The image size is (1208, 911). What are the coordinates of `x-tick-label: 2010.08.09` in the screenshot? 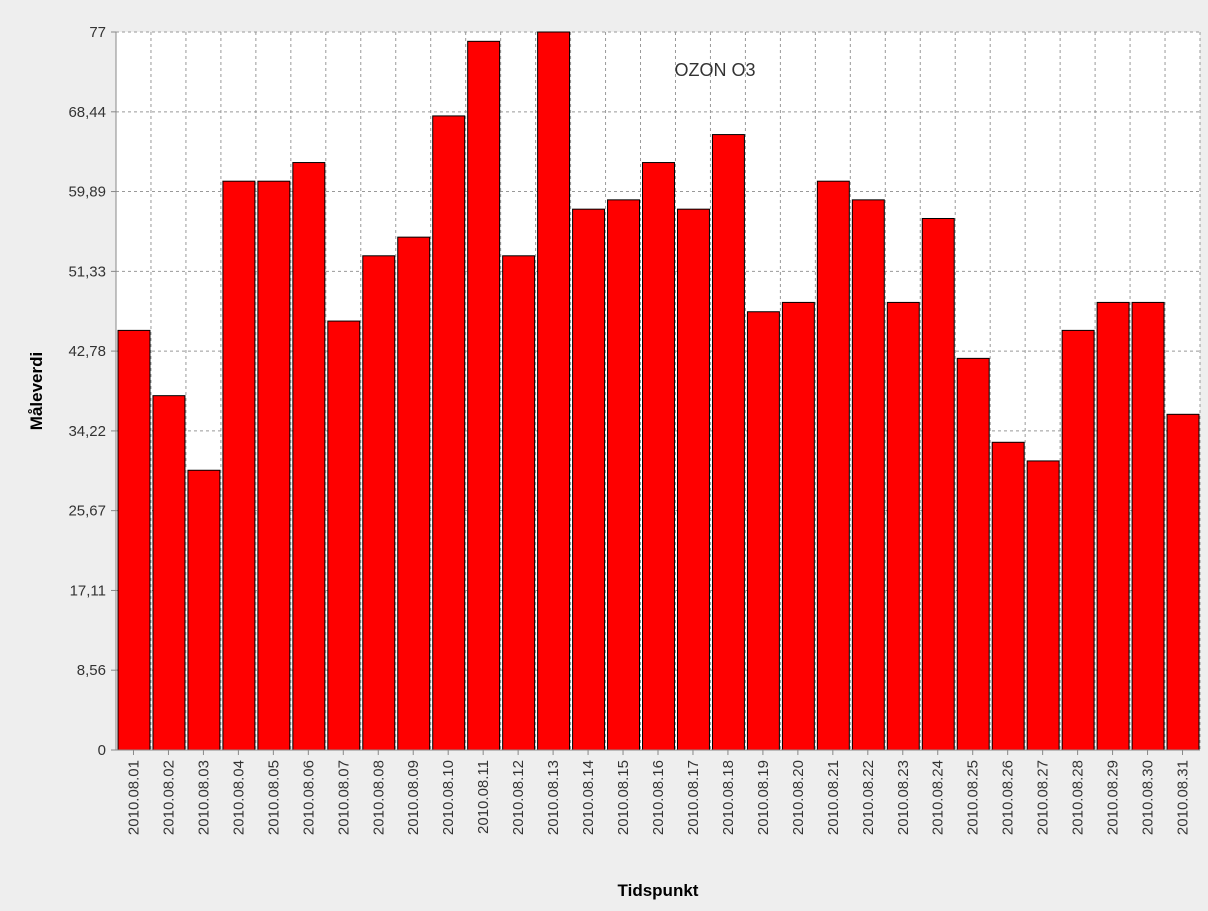 It's located at (413, 797).